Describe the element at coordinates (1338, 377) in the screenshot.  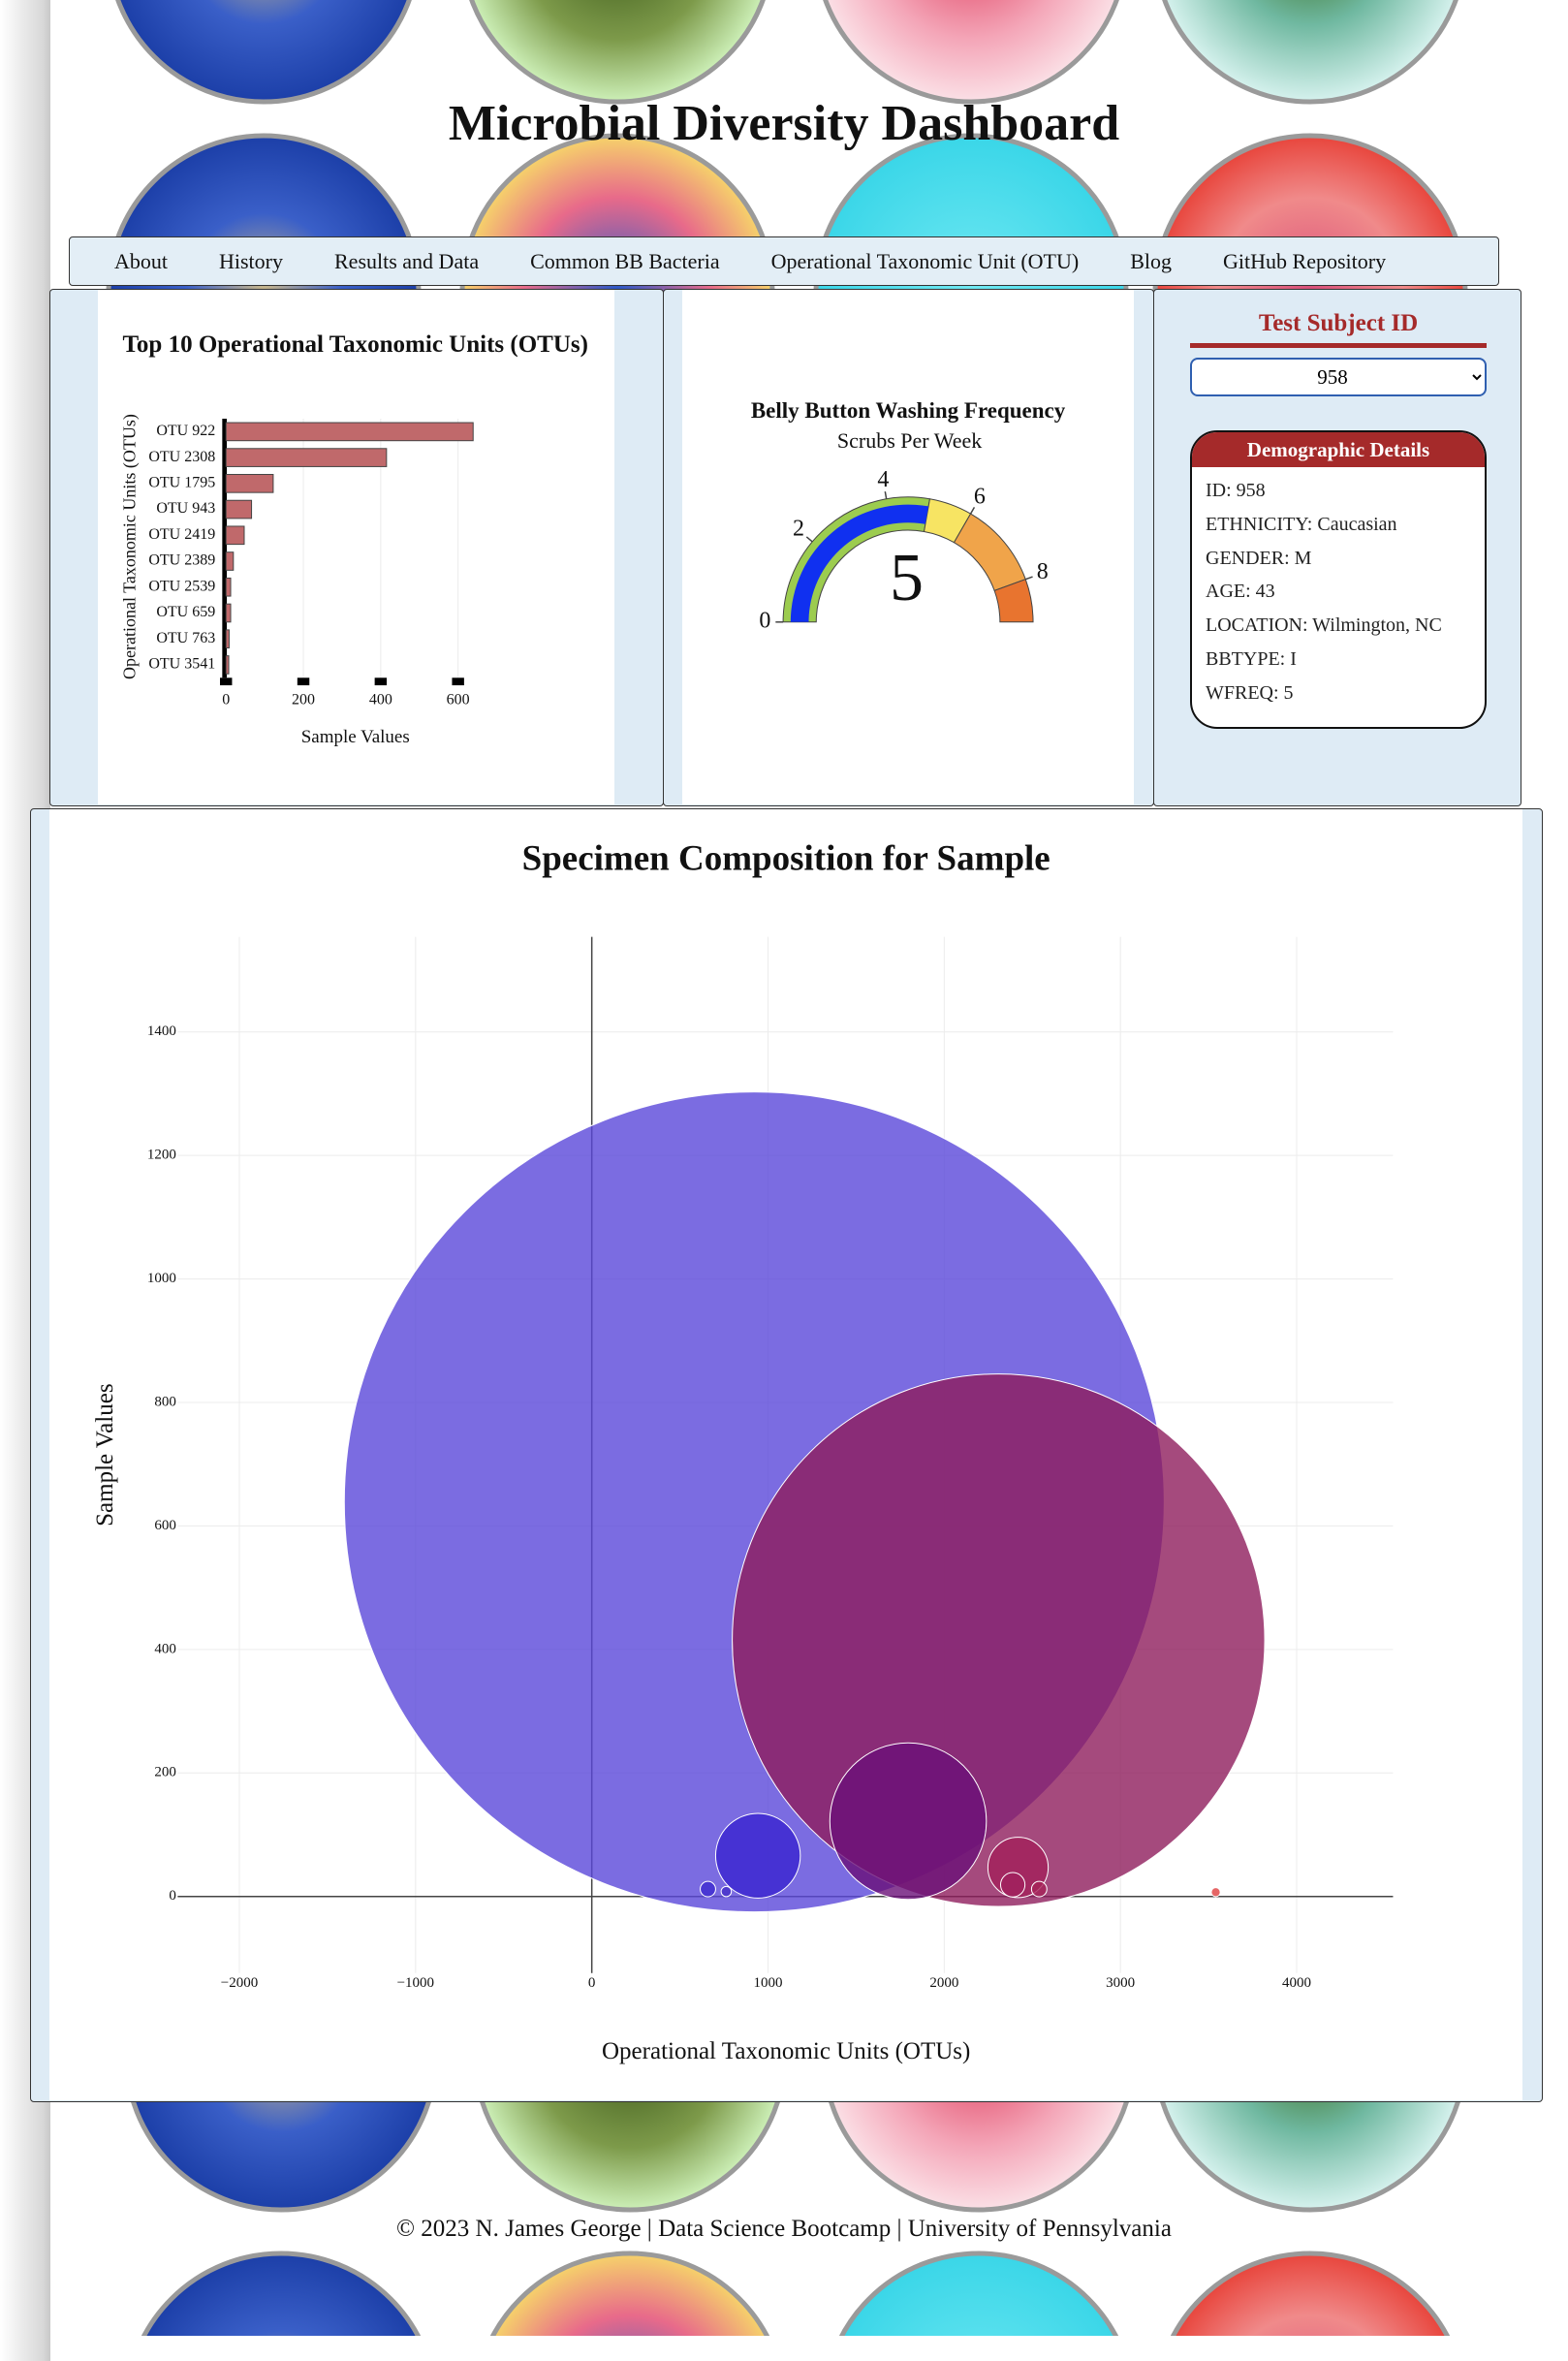
I see `subject-select: 958` at that location.